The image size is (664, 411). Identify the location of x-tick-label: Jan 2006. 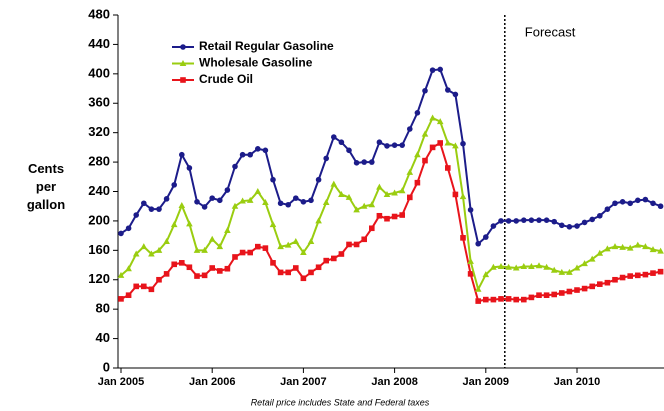
(212, 382).